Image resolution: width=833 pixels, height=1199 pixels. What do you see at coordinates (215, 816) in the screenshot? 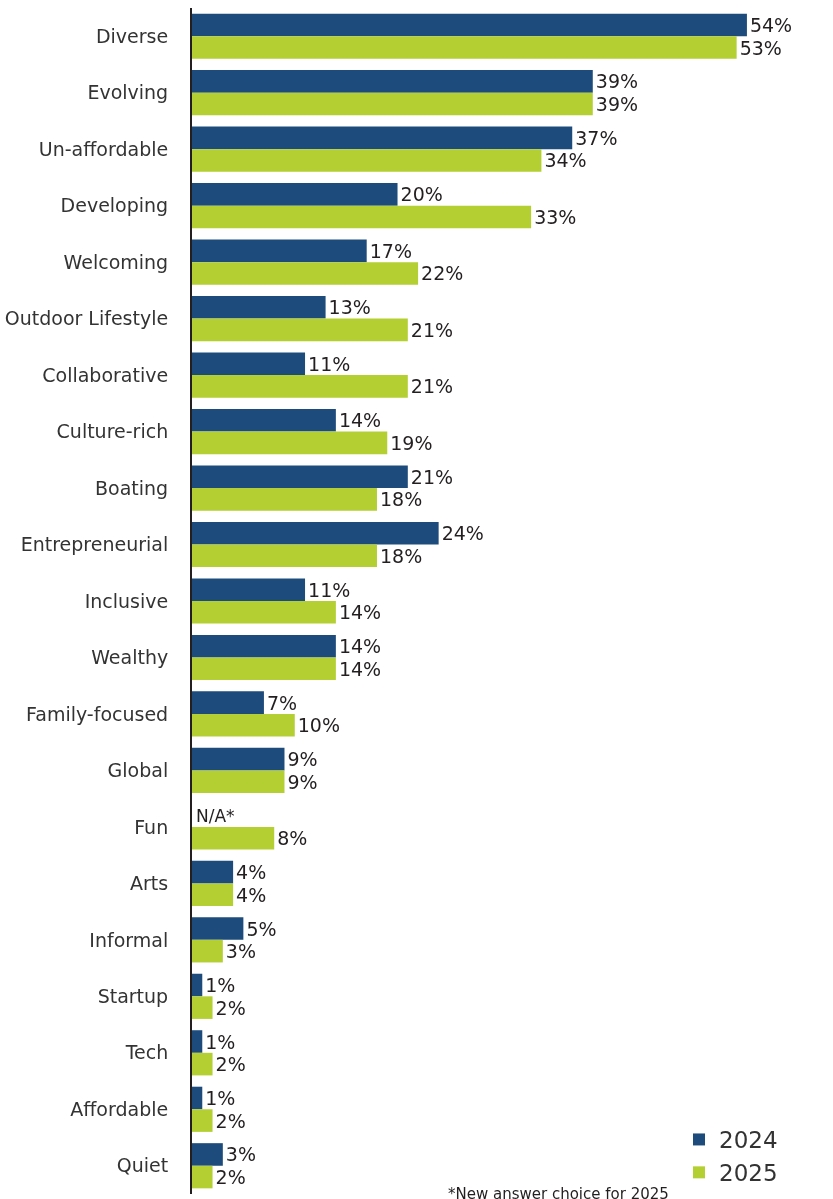
I see `text: N/A*` at bounding box center [215, 816].